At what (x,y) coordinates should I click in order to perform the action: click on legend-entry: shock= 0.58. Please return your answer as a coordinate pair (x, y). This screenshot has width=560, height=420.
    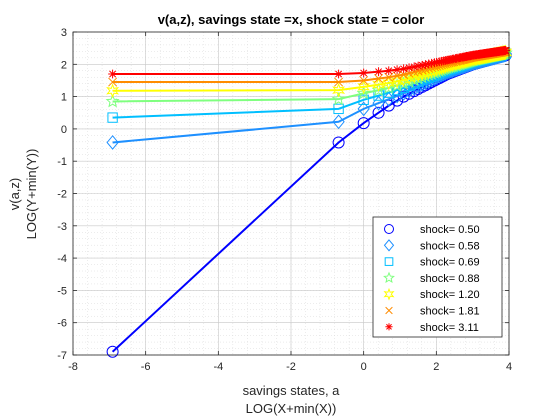
    Looking at the image, I should click on (450, 246).